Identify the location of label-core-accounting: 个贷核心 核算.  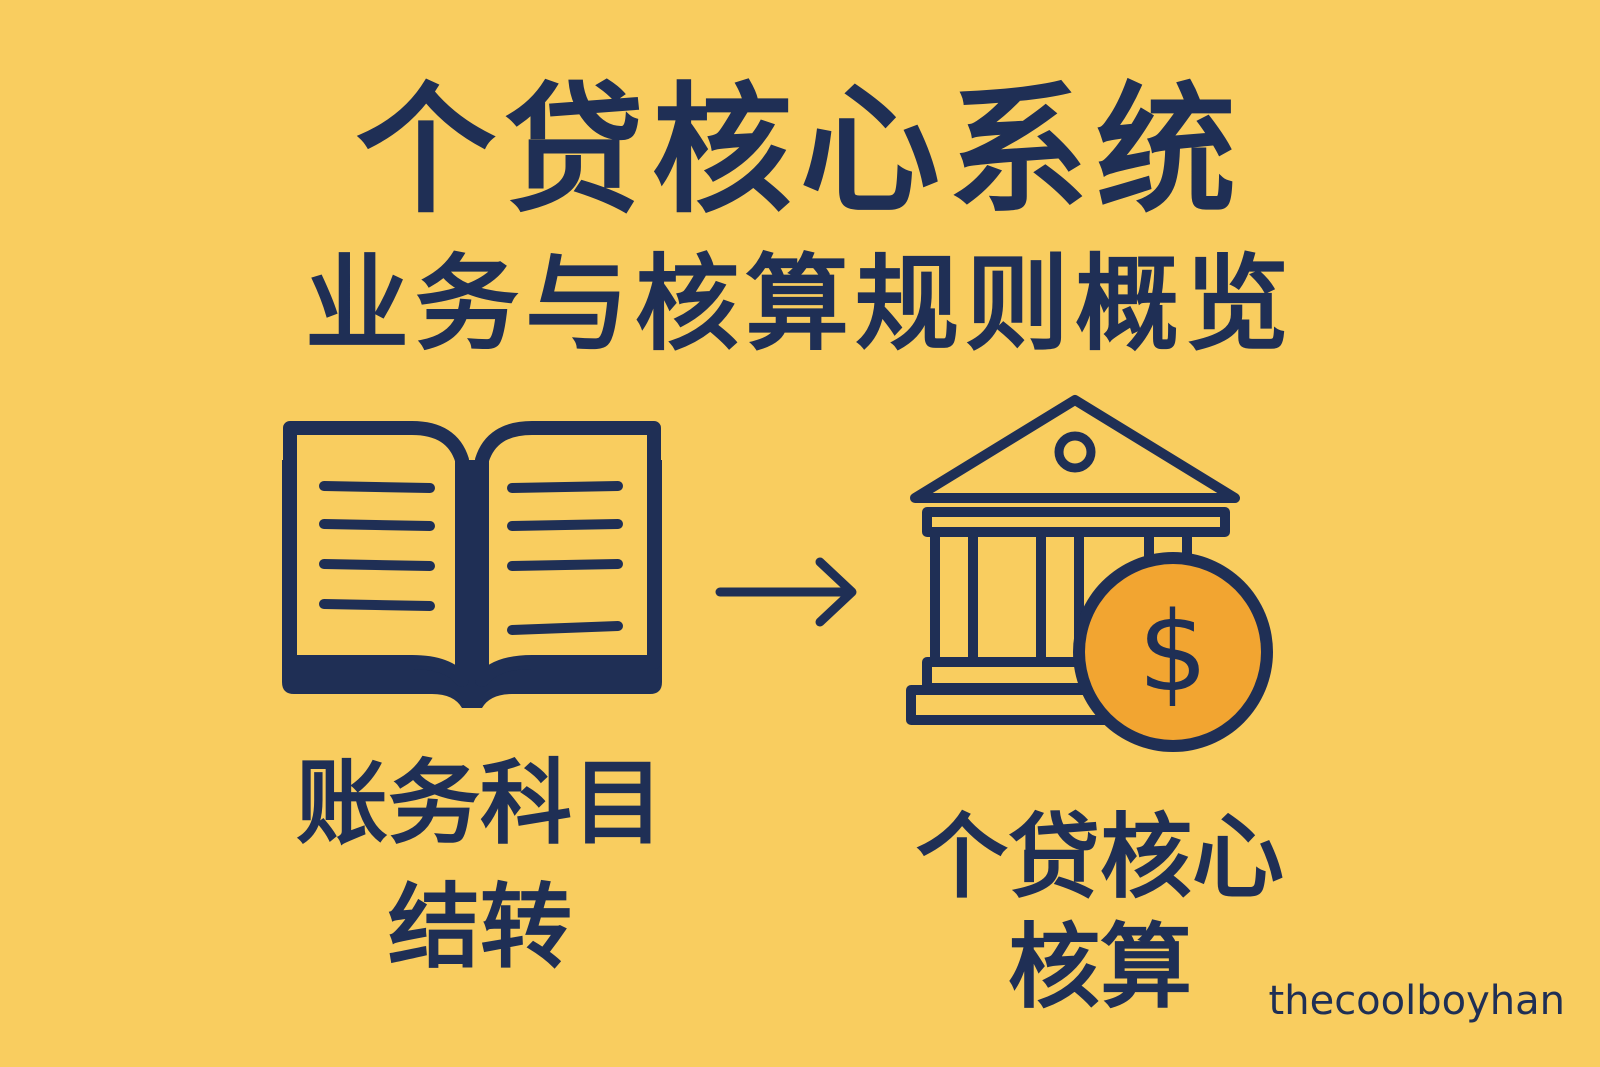
(1100, 913).